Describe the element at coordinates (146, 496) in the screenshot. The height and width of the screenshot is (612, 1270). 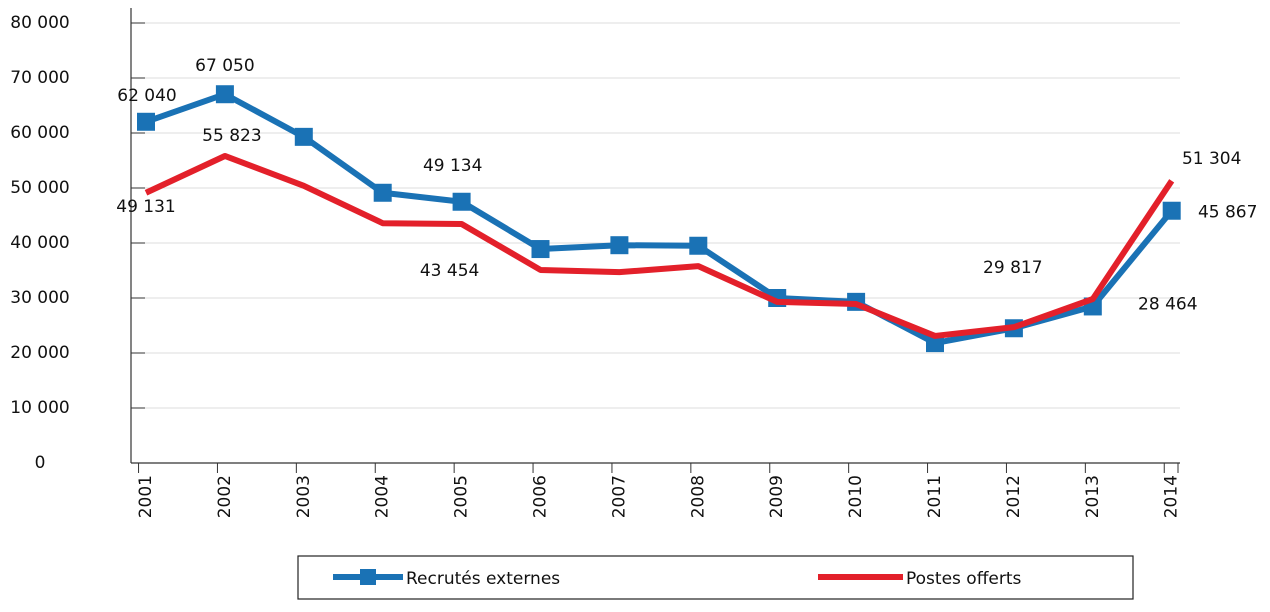
I see `x-tick-label: 2001` at that location.